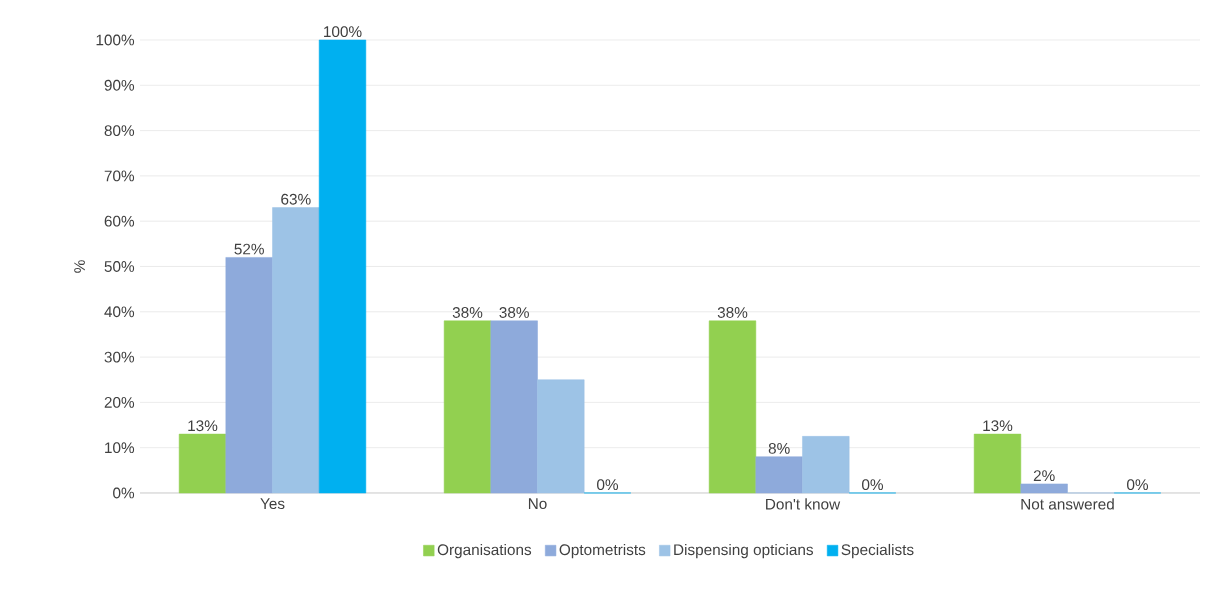 This screenshot has width=1222, height=602. I want to click on y-tick-label: 70%, so click(119, 176).